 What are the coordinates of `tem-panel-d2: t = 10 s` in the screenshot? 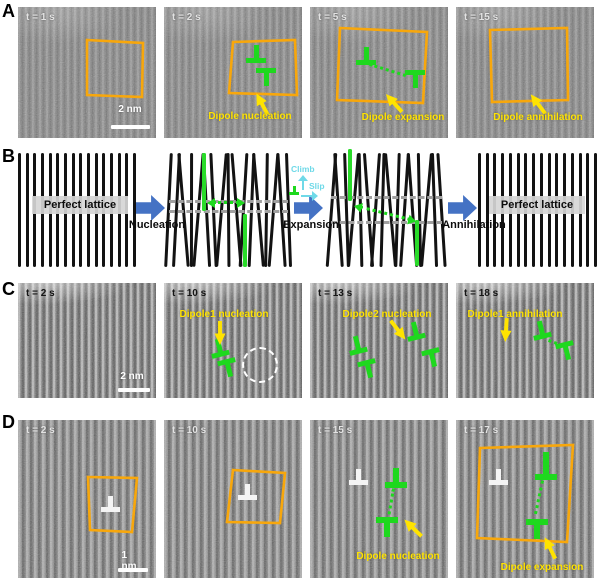 It's located at (233, 499).